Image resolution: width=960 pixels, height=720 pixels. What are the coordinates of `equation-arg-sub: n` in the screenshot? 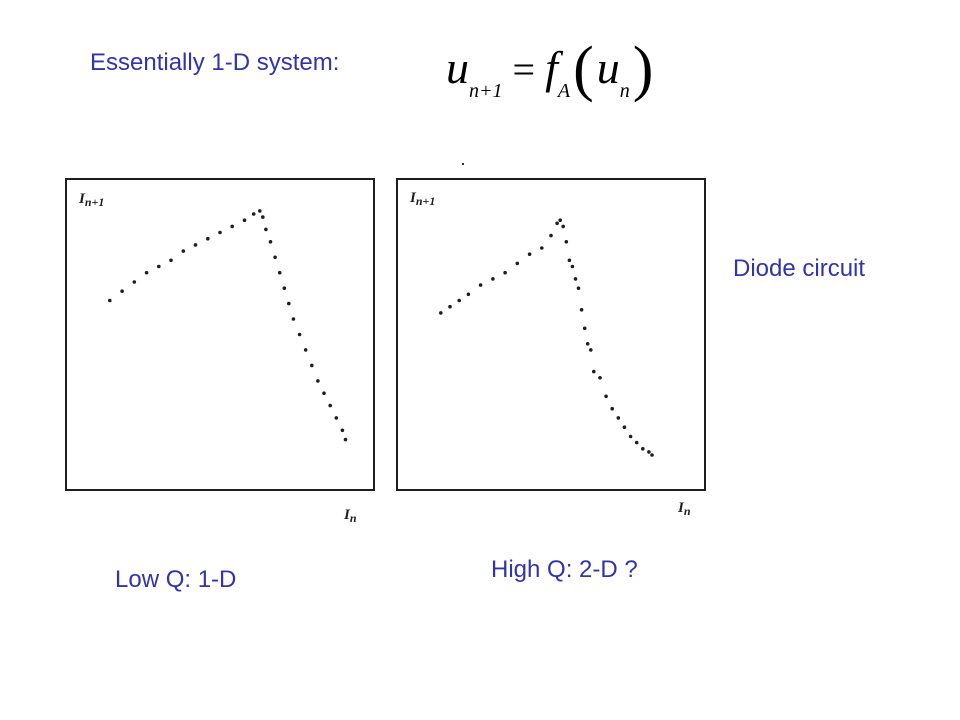 It's located at (624, 91).